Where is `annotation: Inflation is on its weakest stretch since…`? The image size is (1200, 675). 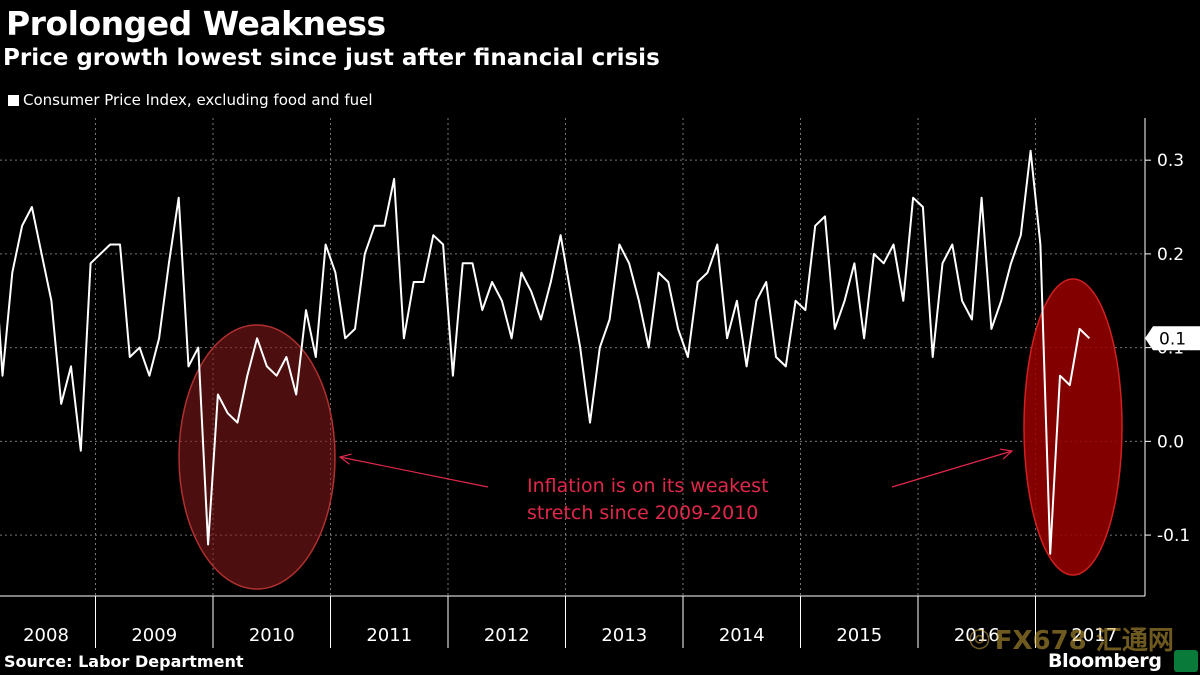 annotation: Inflation is on its weakest stretch since… is located at coordinates (676, 486).